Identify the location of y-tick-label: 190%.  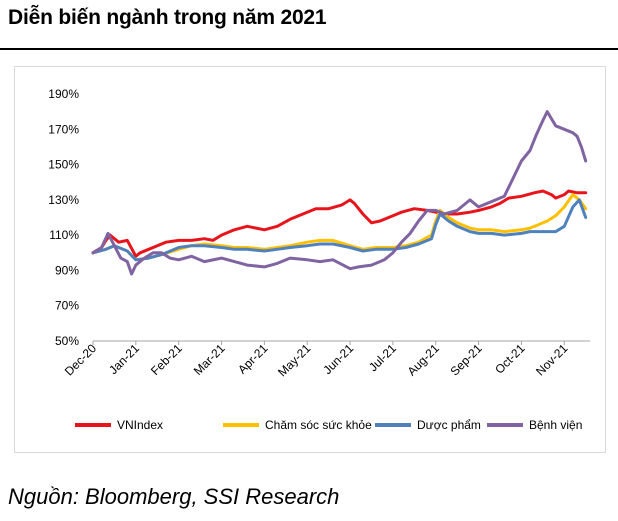
(63, 94).